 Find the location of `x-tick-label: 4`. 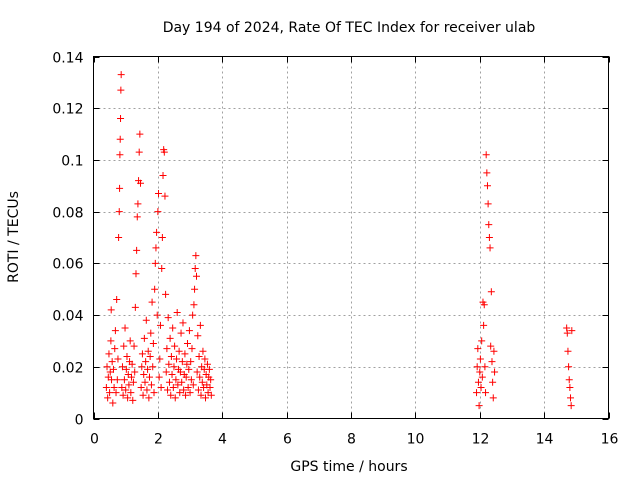

x-tick-label: 4 is located at coordinates (222, 440).